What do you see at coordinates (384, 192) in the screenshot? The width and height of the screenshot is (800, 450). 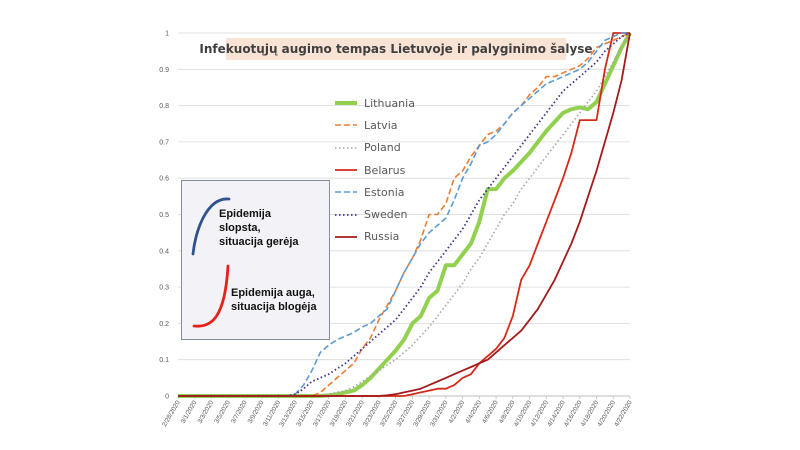 I see `legend-label-estonia: Estonia` at bounding box center [384, 192].